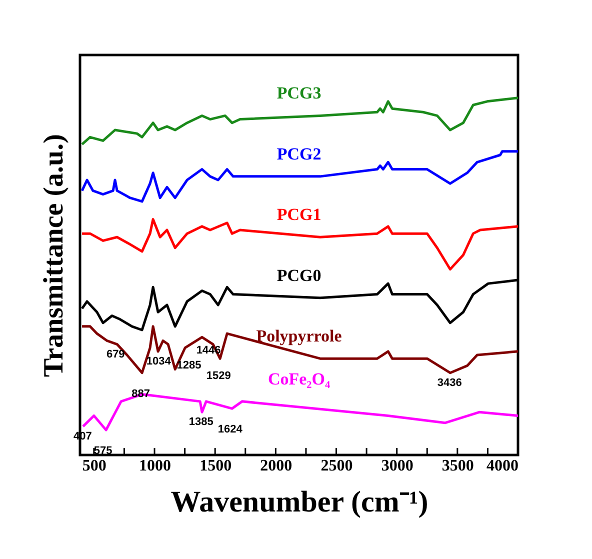 The width and height of the screenshot is (592, 559). Describe the element at coordinates (299, 378) in the screenshot. I see `series-label: CoFe₂O₄` at that location.